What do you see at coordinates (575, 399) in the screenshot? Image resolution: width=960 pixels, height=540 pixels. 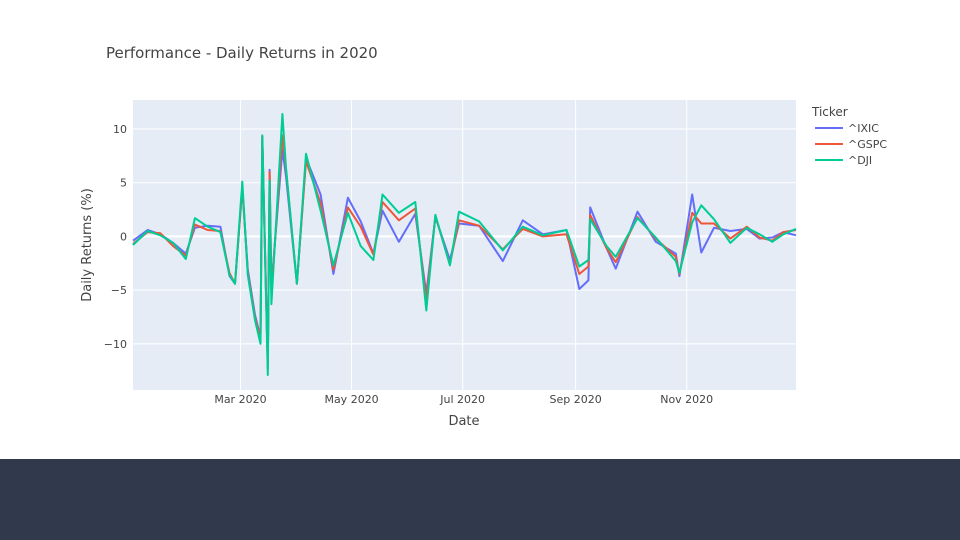 I see `x-tick-label: Sep 2020` at bounding box center [575, 399].